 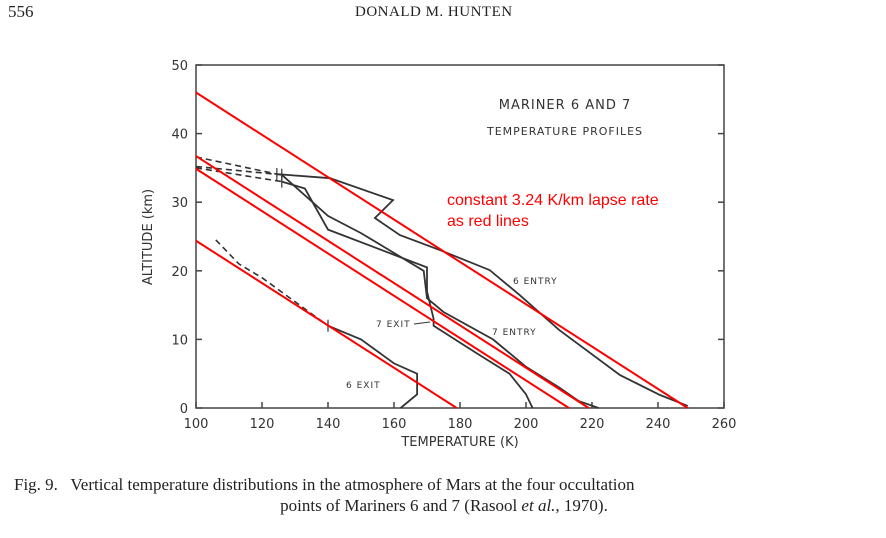 What do you see at coordinates (262, 424) in the screenshot?
I see `x-tick-label: 120` at bounding box center [262, 424].